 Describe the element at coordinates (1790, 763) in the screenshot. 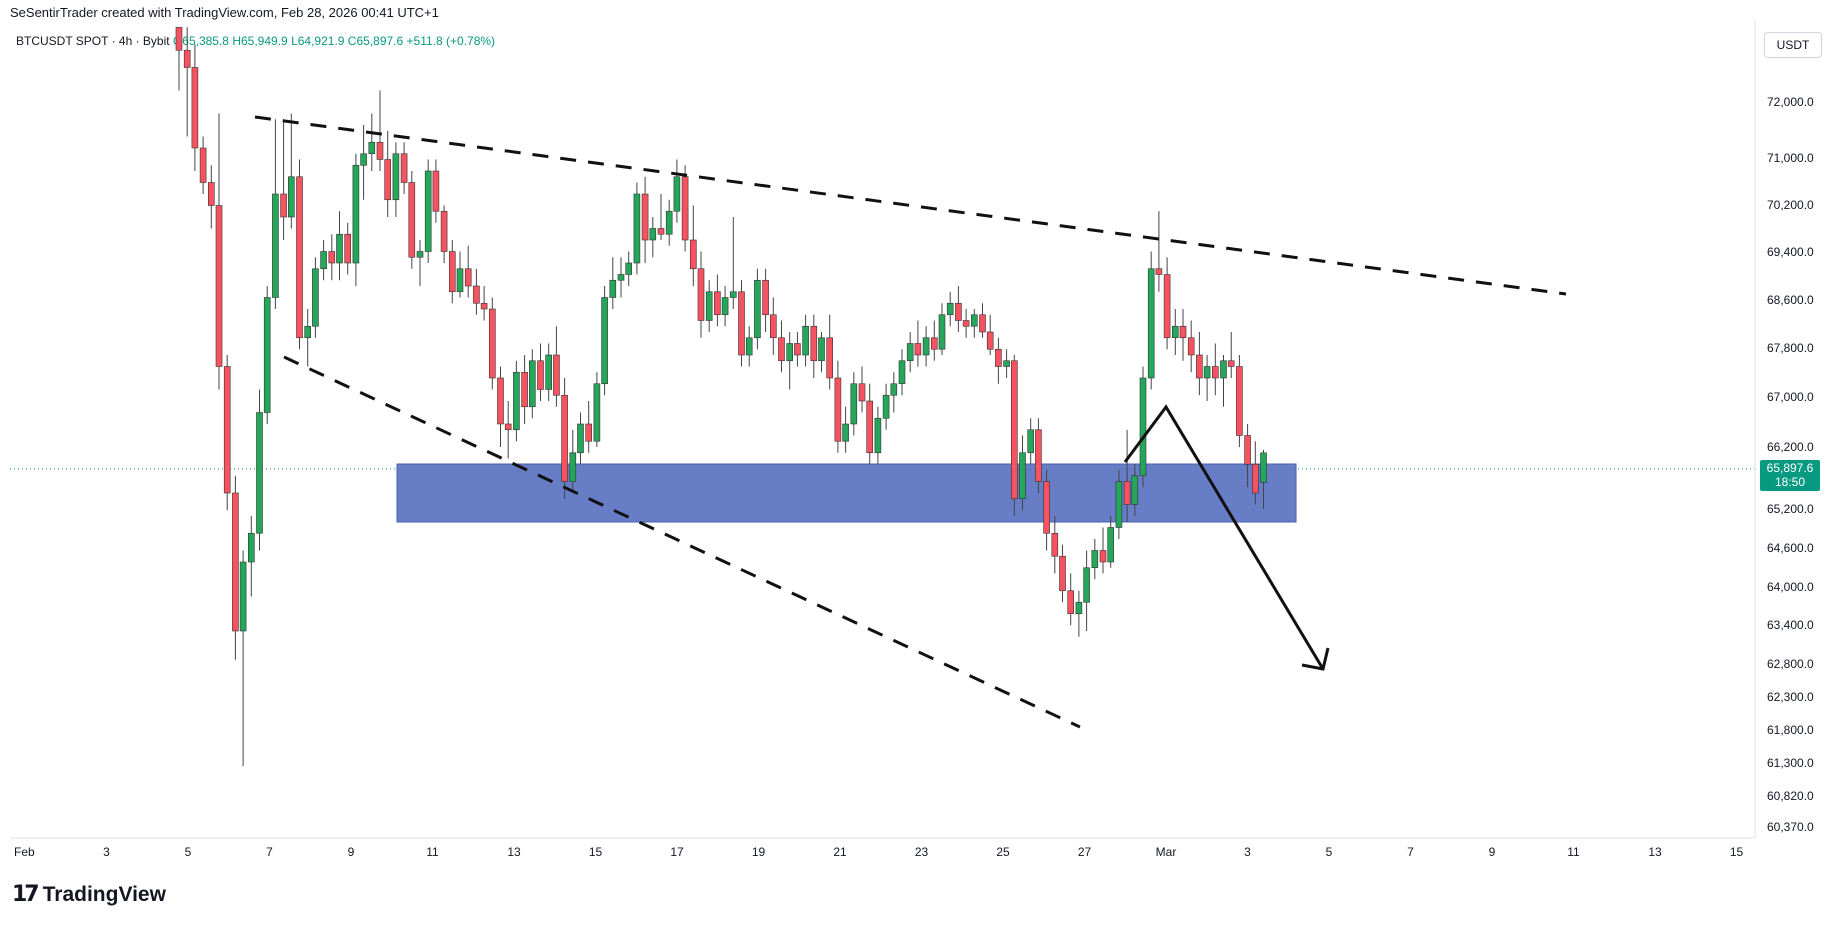

I see `price-tick-label: 61,300.0` at that location.